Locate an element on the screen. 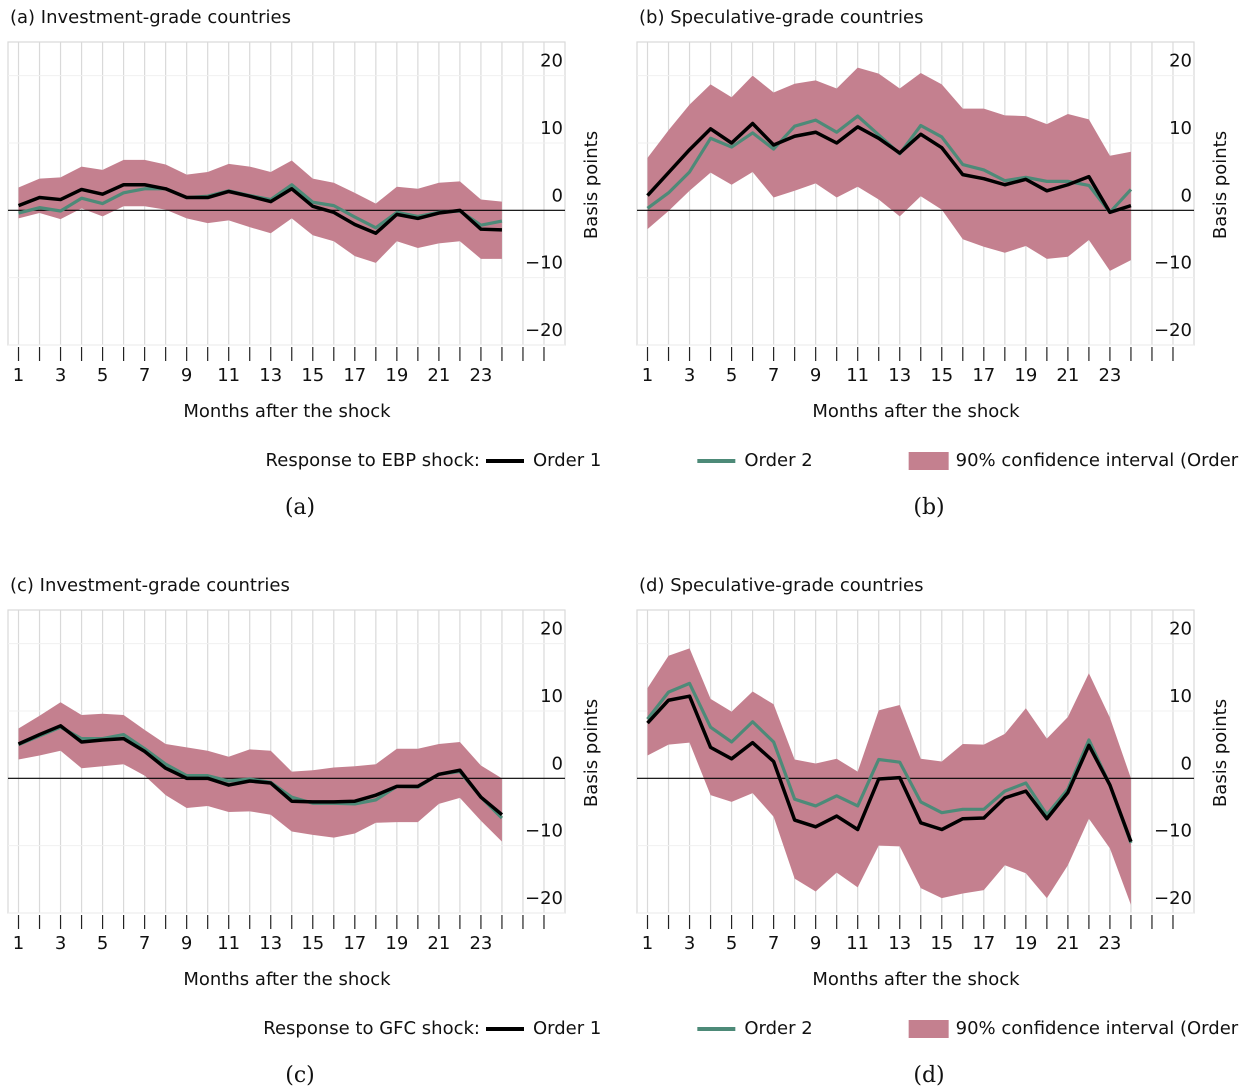 The image size is (1240, 1090). chart-title: (d) Speculative-grade countries is located at coordinates (781, 585).